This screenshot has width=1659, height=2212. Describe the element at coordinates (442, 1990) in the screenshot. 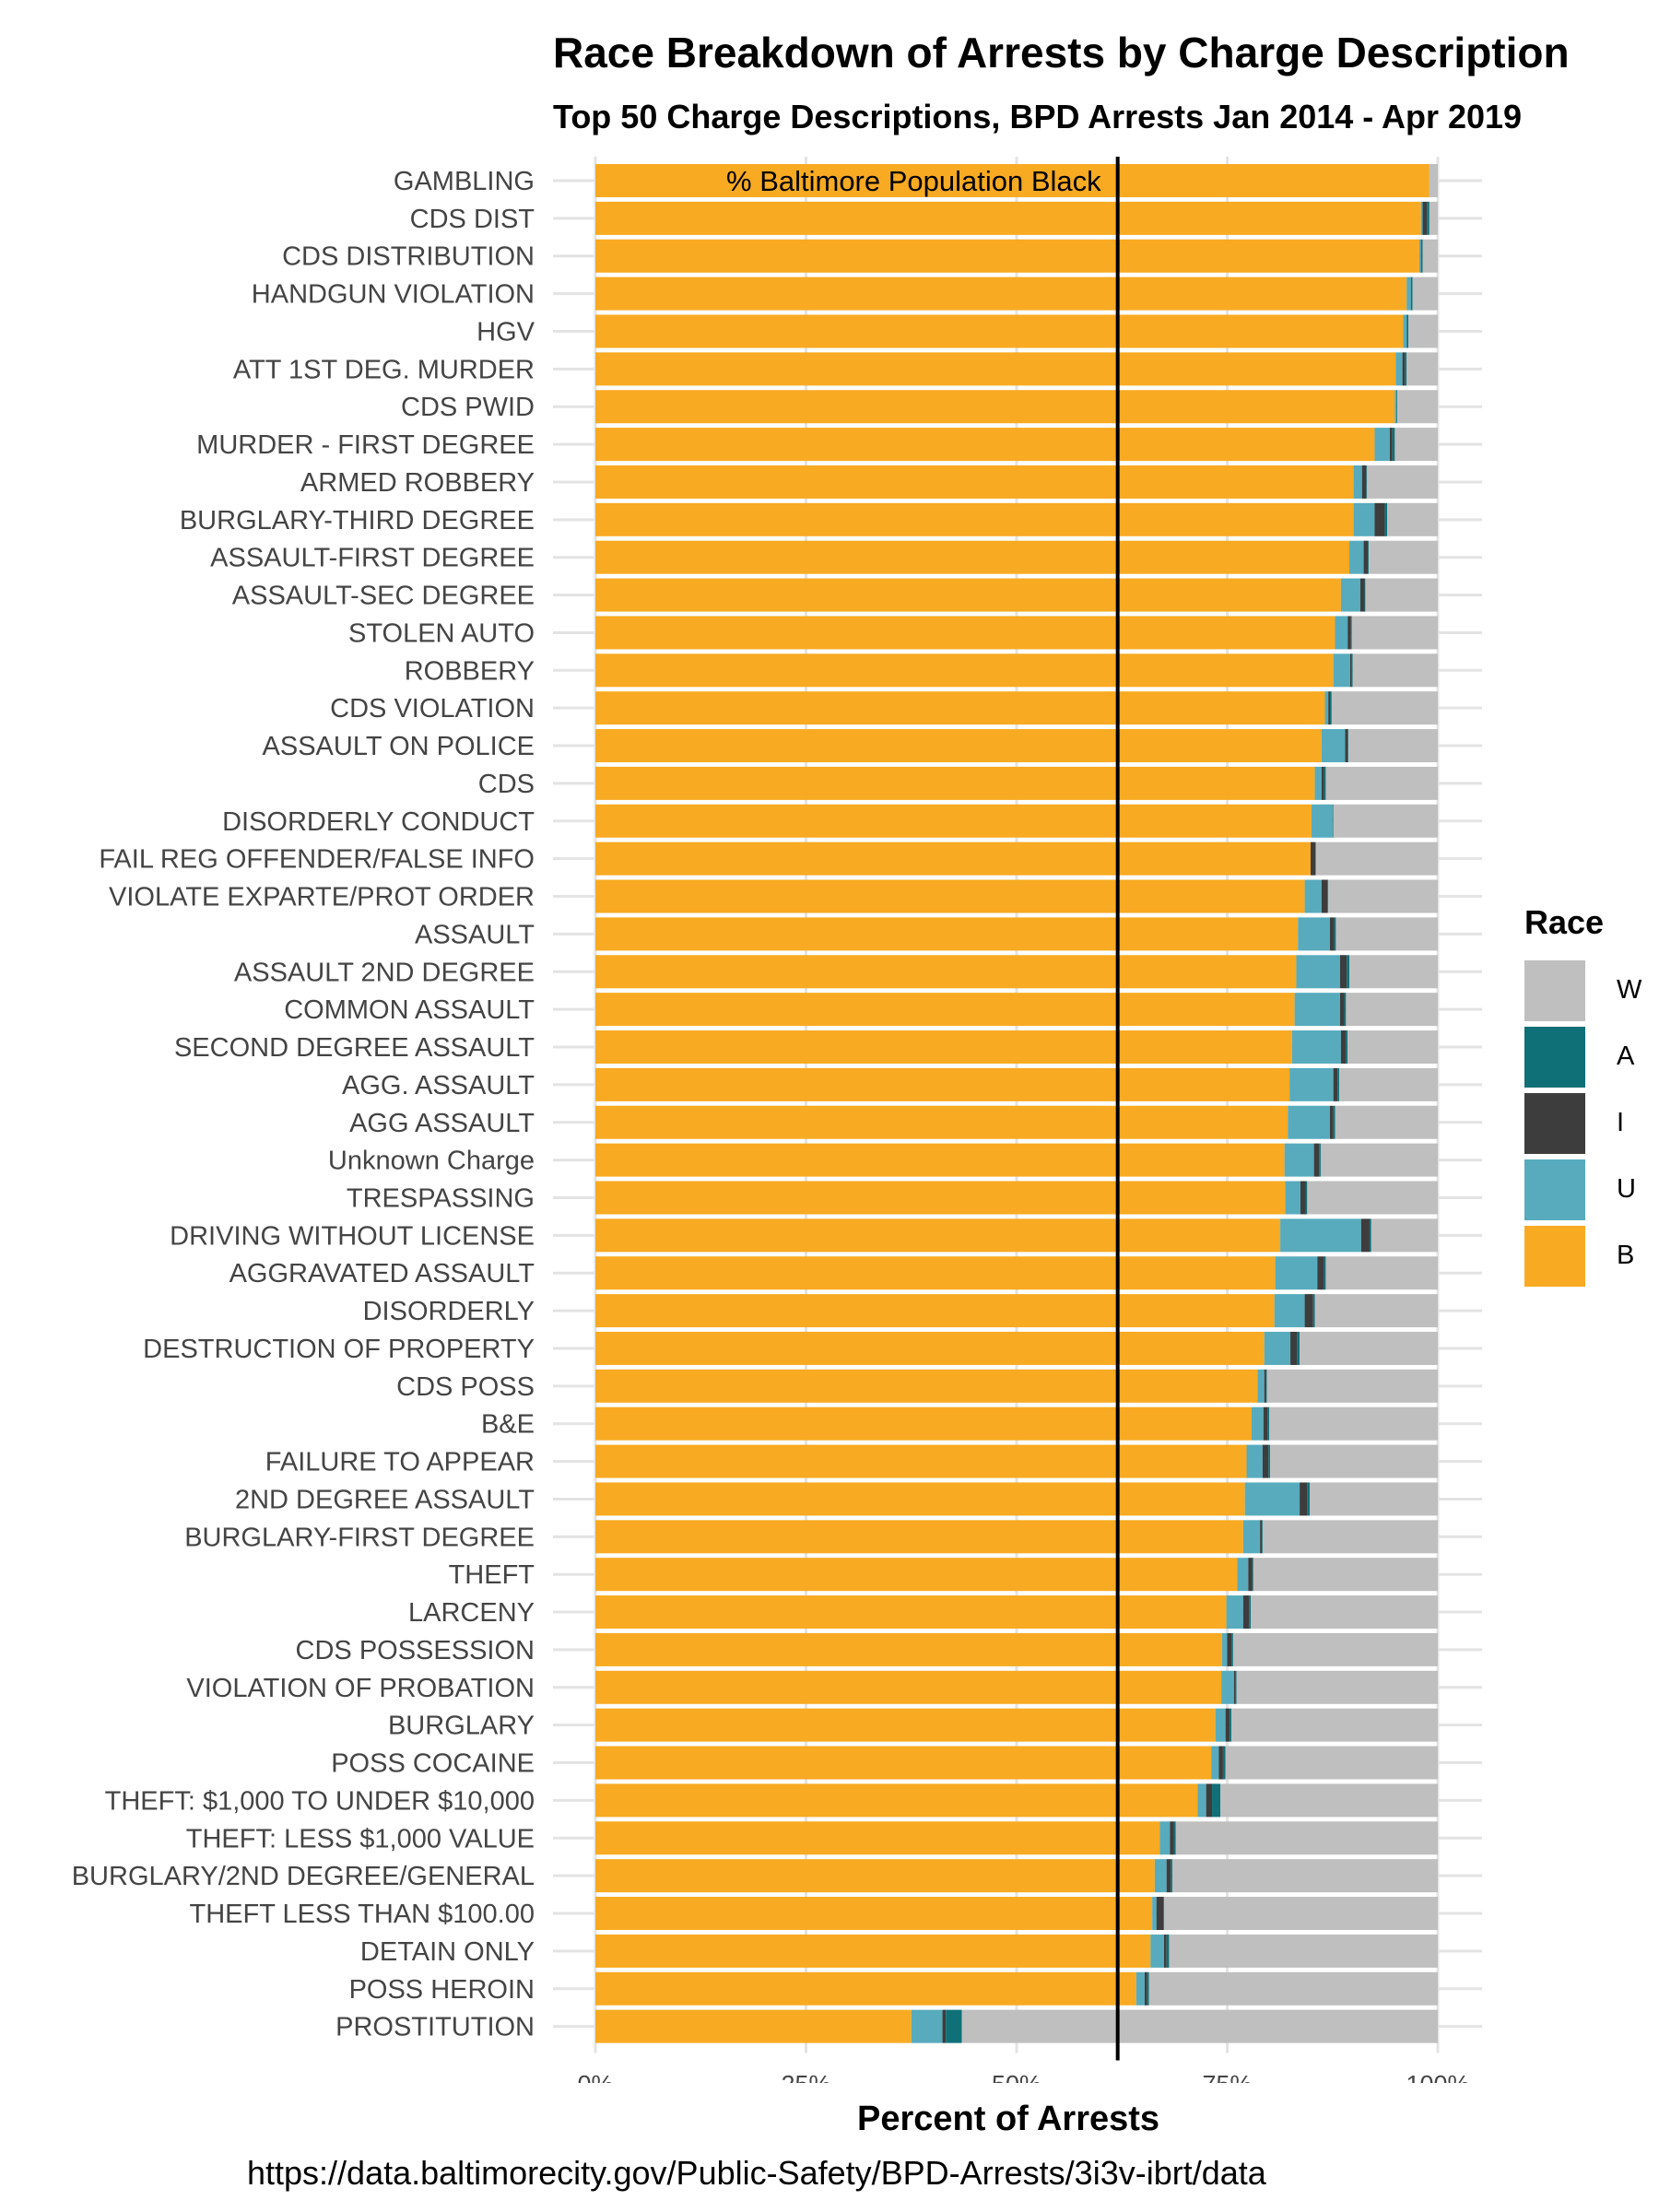

I see `category-label: POSS HEROIN` at that location.